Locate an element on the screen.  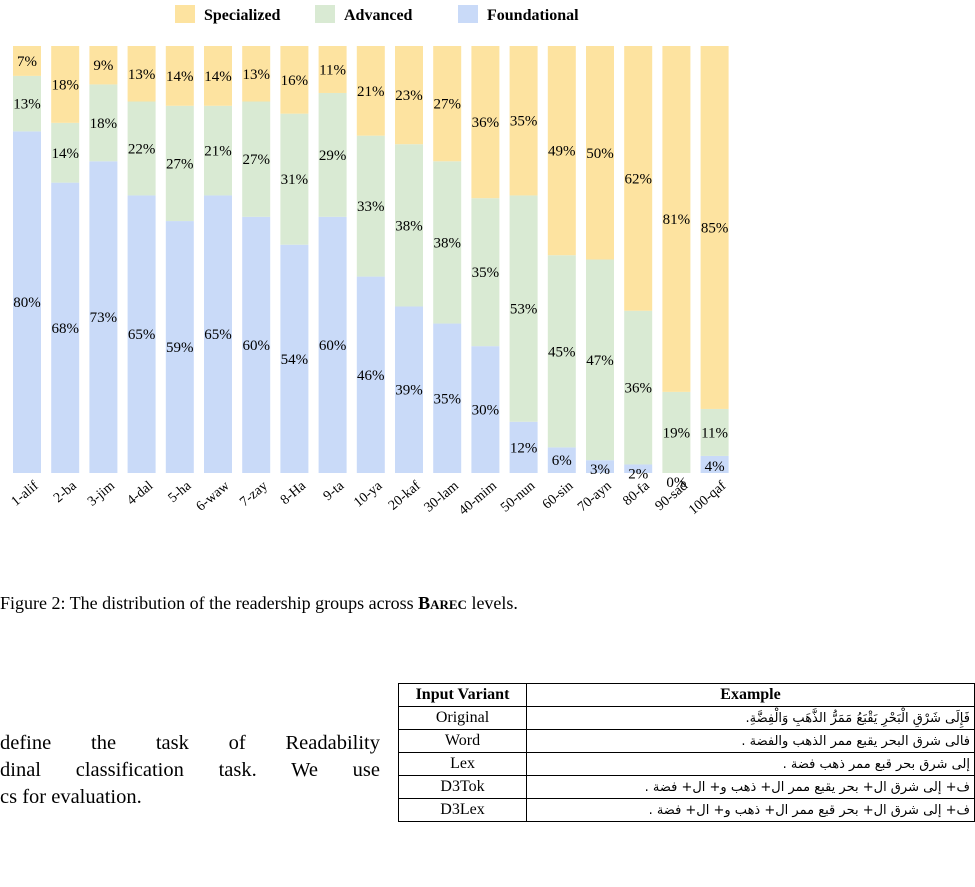
data-label-advanced: 36% is located at coordinates (638, 389).